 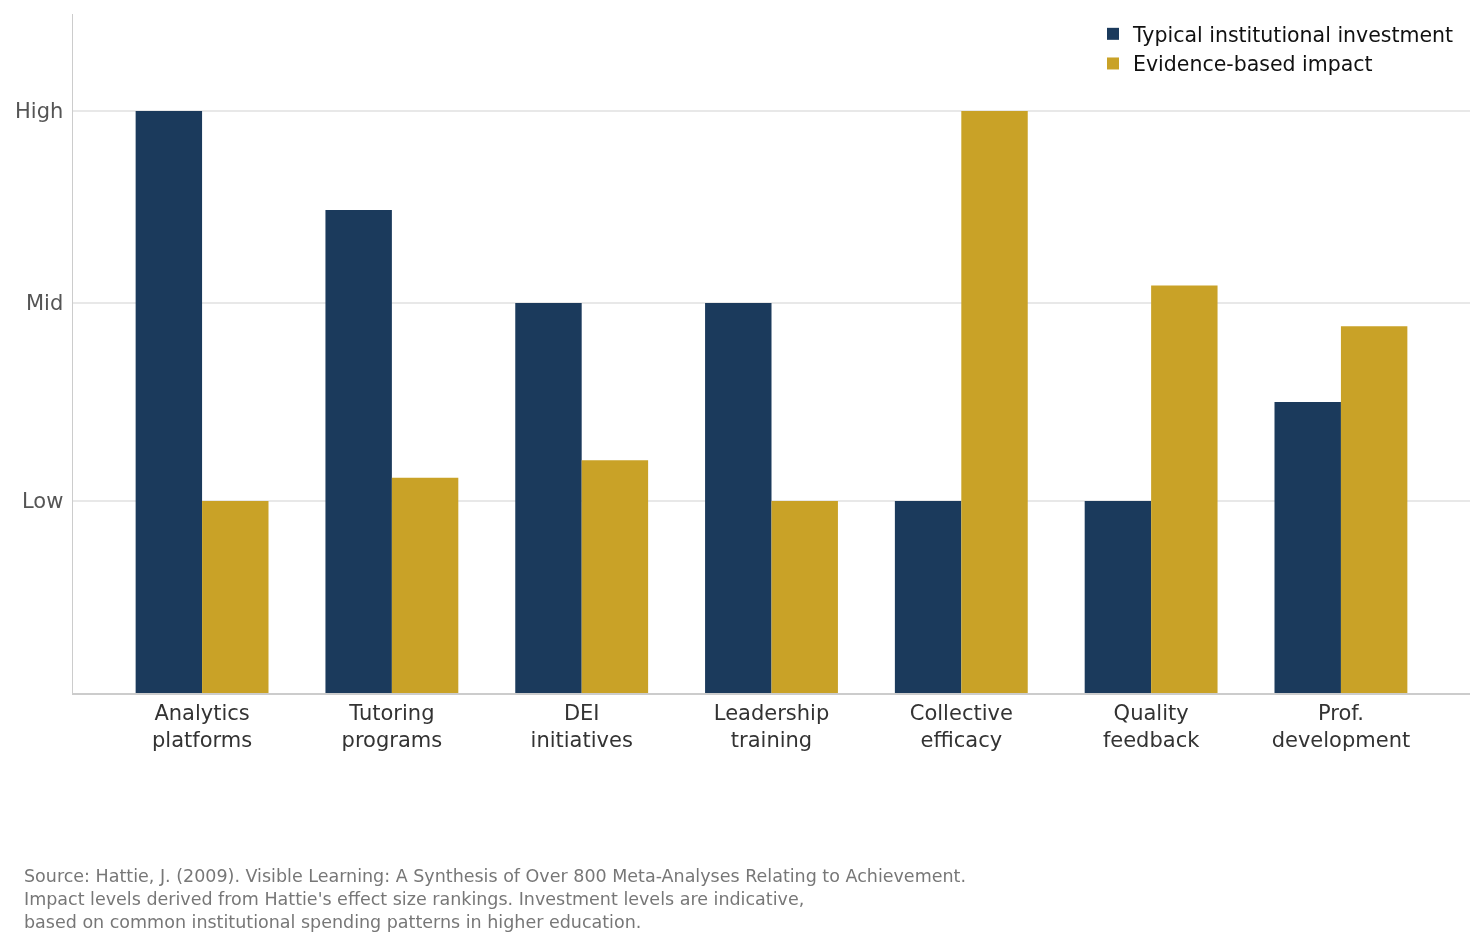 What do you see at coordinates (202, 726) in the screenshot?
I see `x-tick-label: Analytics platforms` at bounding box center [202, 726].